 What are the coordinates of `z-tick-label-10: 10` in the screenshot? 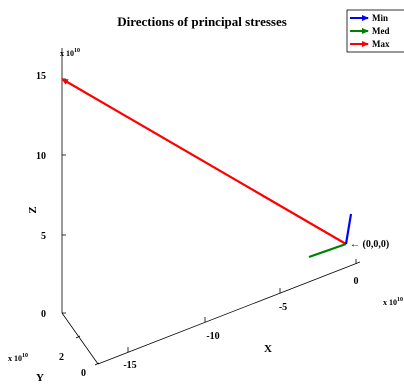 It's located at (41, 156).